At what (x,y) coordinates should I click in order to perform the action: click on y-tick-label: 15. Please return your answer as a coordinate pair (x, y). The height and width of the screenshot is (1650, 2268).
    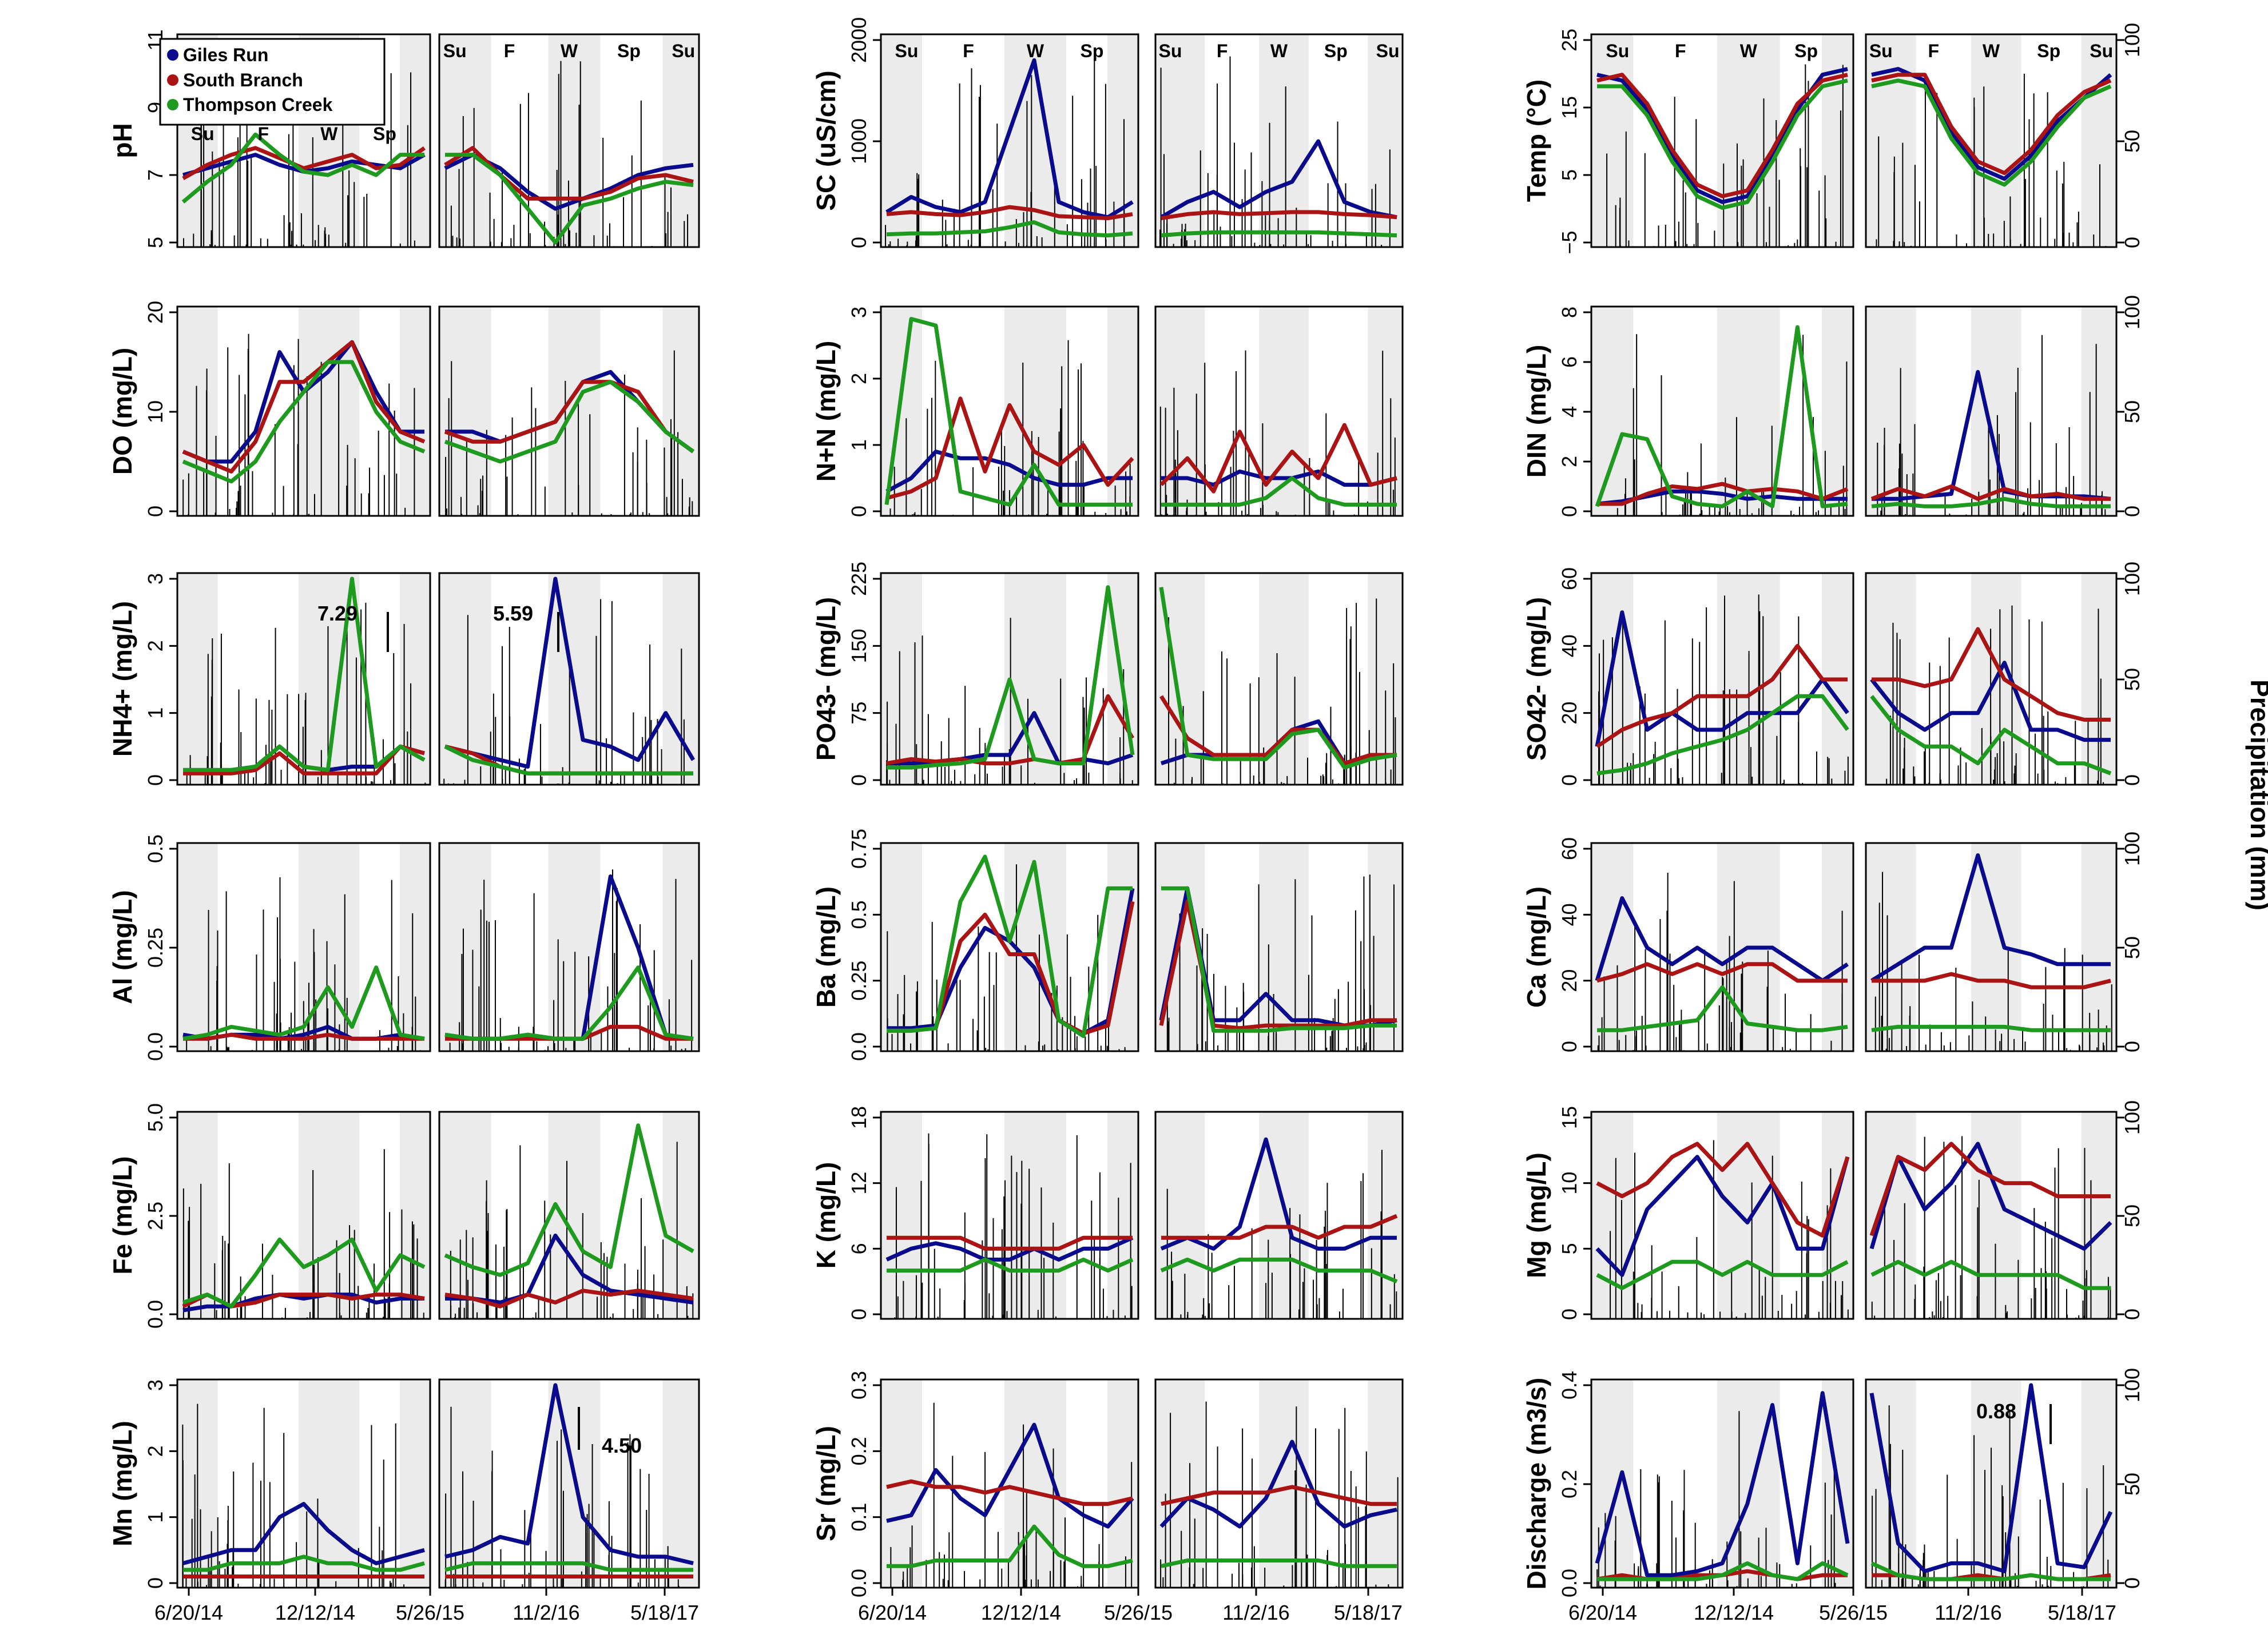
    Looking at the image, I should click on (1569, 107).